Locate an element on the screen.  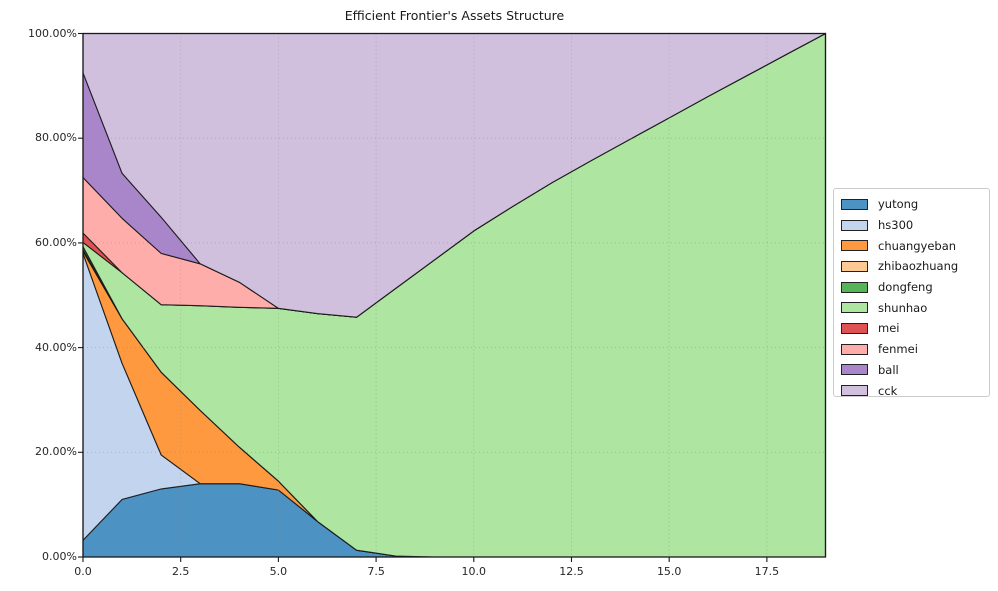
y-tick-label-60: 60.00% is located at coordinates (56, 242).